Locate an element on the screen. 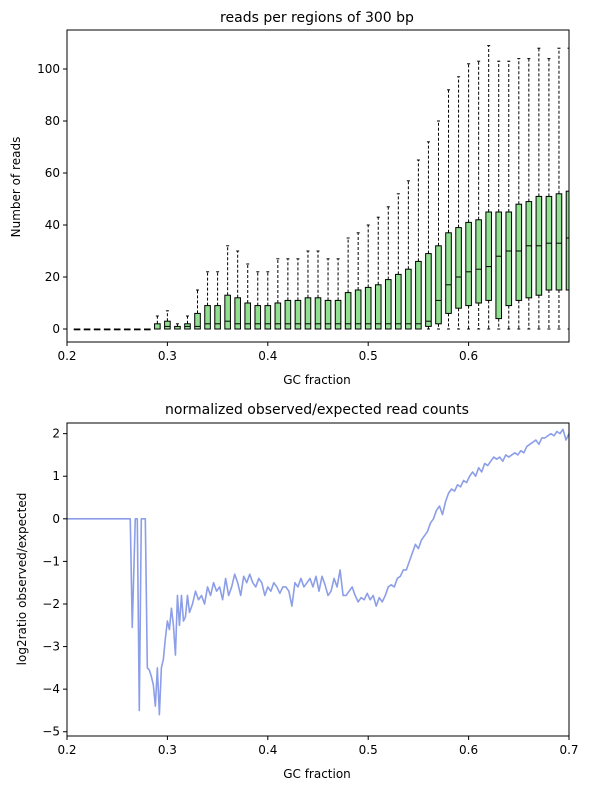 This screenshot has height=790, width=590. y-tick-label: −2 is located at coordinates (51, 604).